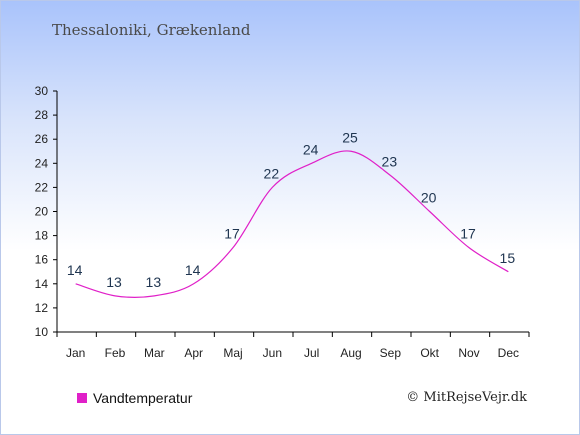  What do you see at coordinates (272, 353) in the screenshot?
I see `x-tick-label: Jun` at bounding box center [272, 353].